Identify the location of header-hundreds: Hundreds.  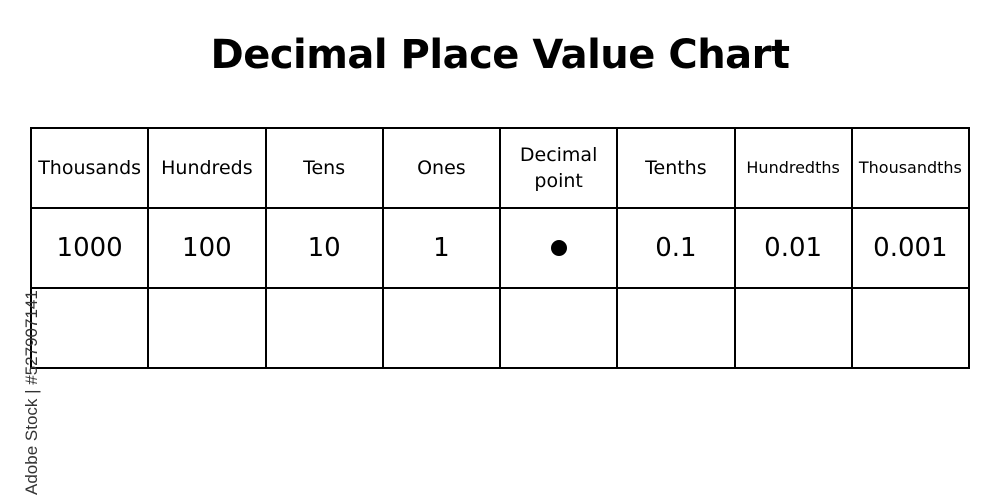
(207, 168).